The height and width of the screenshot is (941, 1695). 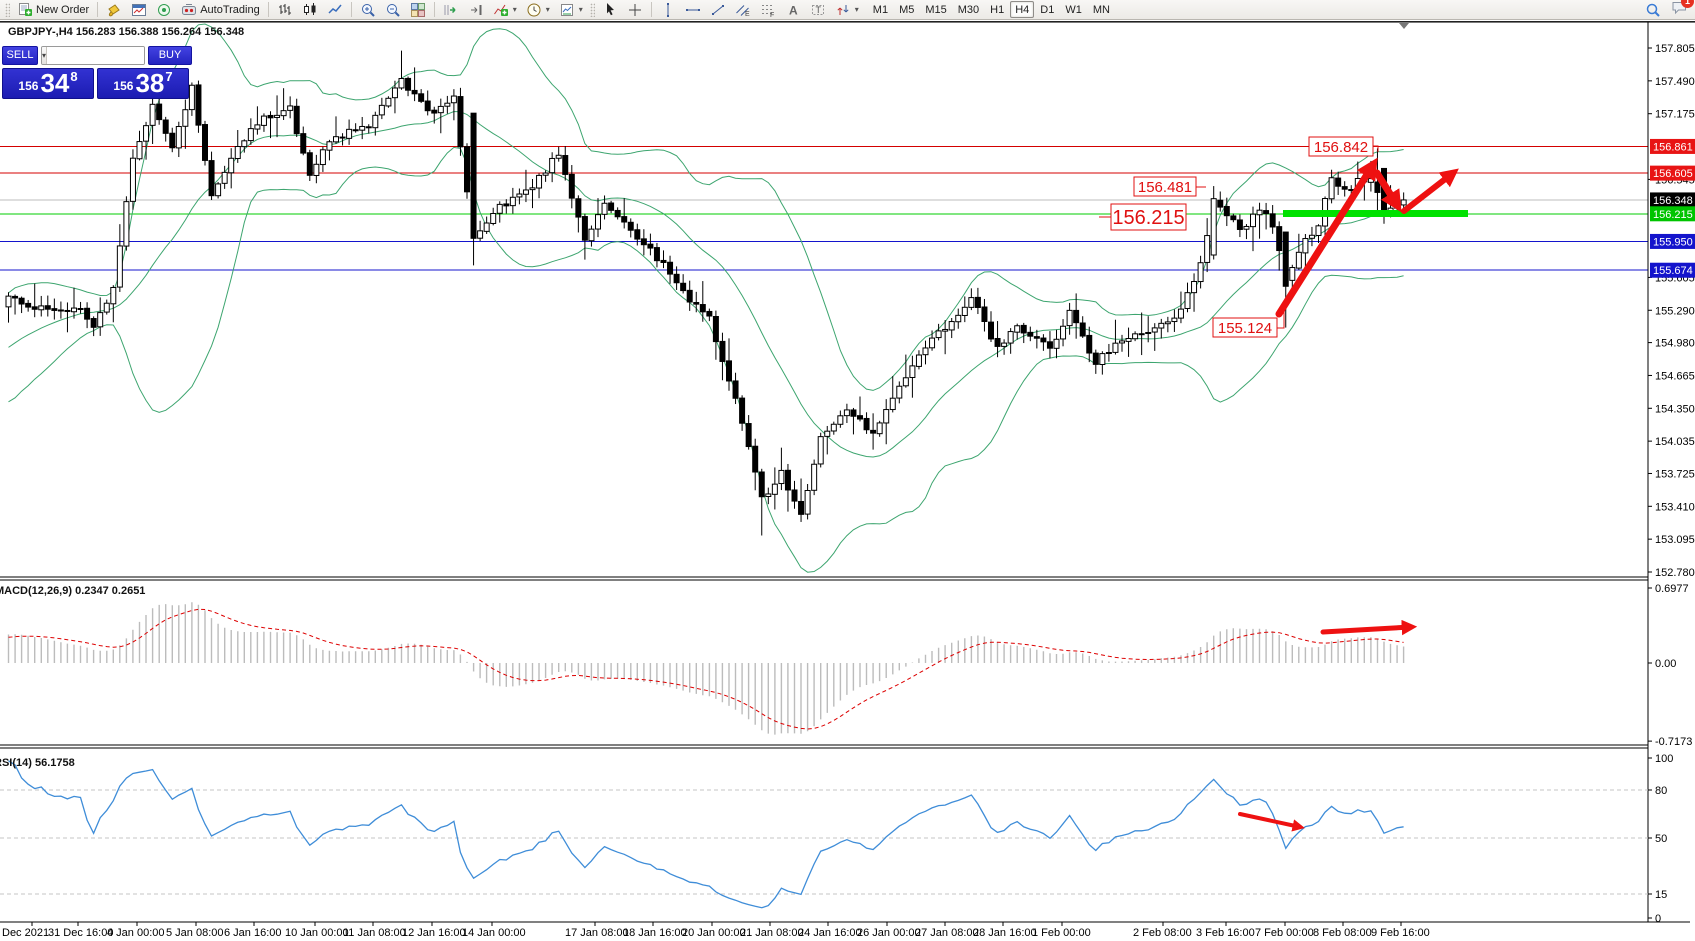 What do you see at coordinates (743, 10) in the screenshot?
I see `channel-tool-button: E` at bounding box center [743, 10].